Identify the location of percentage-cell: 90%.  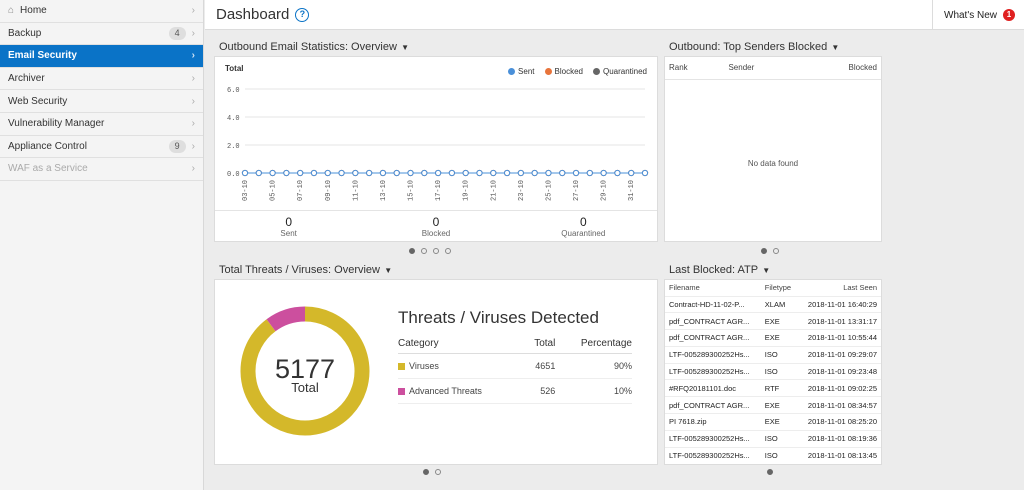
(593, 366).